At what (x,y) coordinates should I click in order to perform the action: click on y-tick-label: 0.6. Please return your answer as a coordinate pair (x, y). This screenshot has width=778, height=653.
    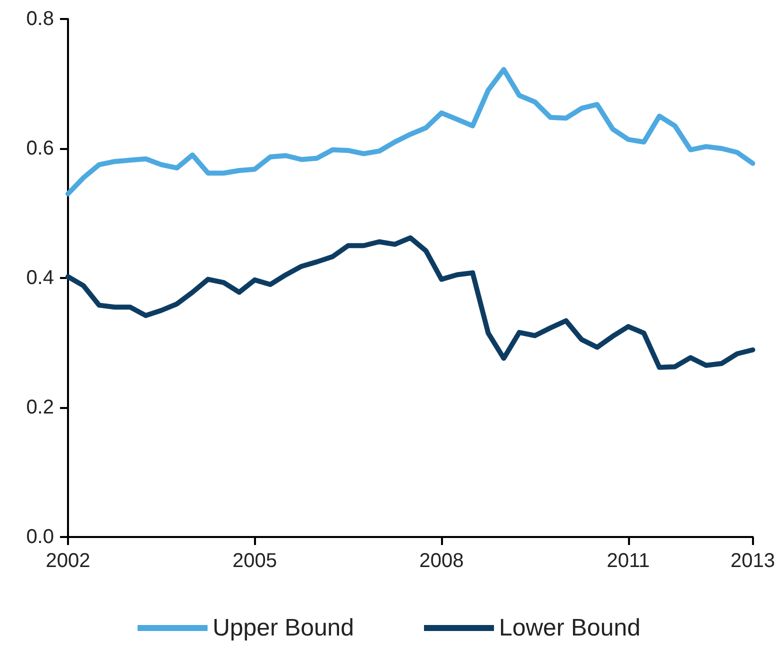
    Looking at the image, I should click on (40, 149).